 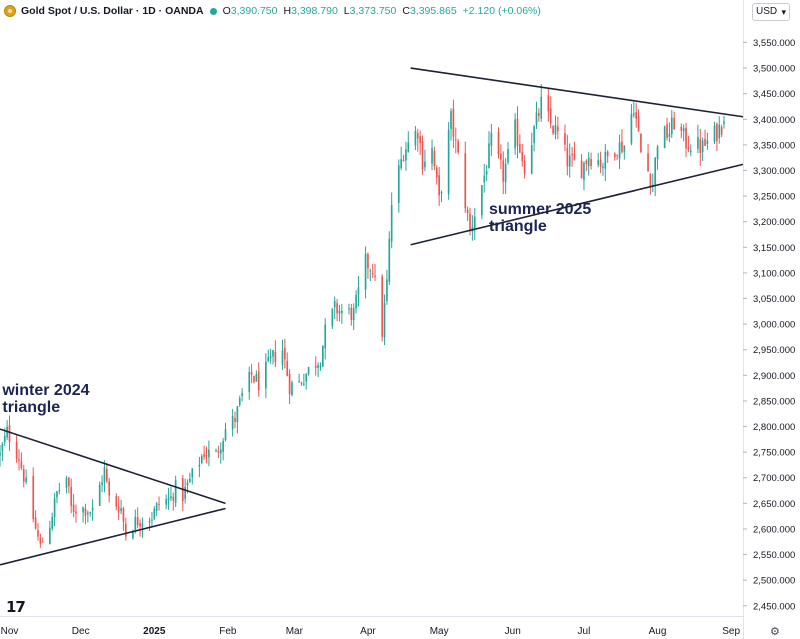 What do you see at coordinates (774, 273) in the screenshot?
I see `price-tick-label: 3,100.000` at bounding box center [774, 273].